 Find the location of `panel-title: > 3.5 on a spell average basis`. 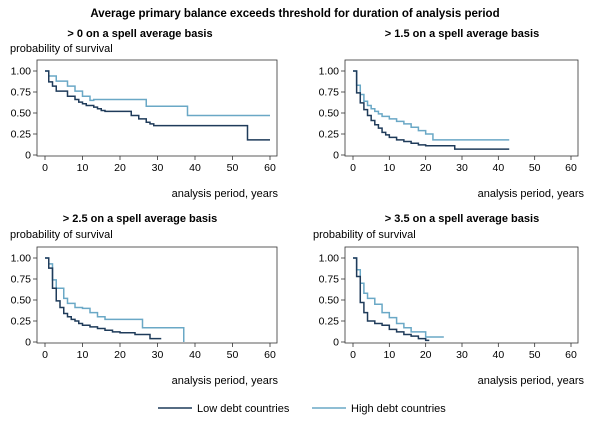

panel-title: > 3.5 on a spell average basis is located at coordinates (462, 219).